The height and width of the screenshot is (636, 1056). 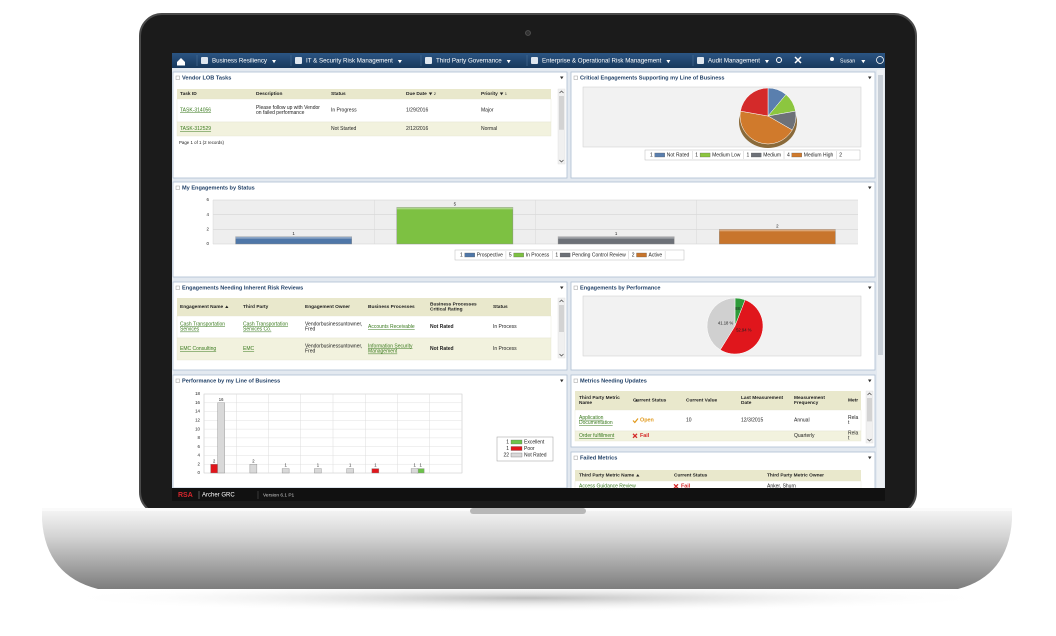 What do you see at coordinates (240, 61) in the screenshot?
I see `nav-item: Business Resiliency` at bounding box center [240, 61].